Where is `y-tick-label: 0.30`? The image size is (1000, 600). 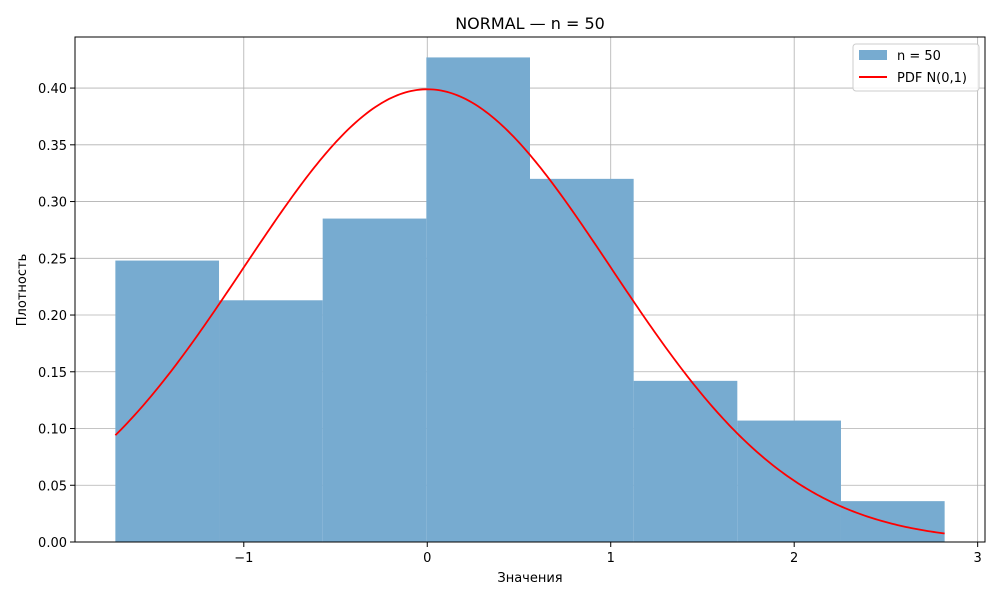
y-tick-label: 0.30 is located at coordinates (52, 203).